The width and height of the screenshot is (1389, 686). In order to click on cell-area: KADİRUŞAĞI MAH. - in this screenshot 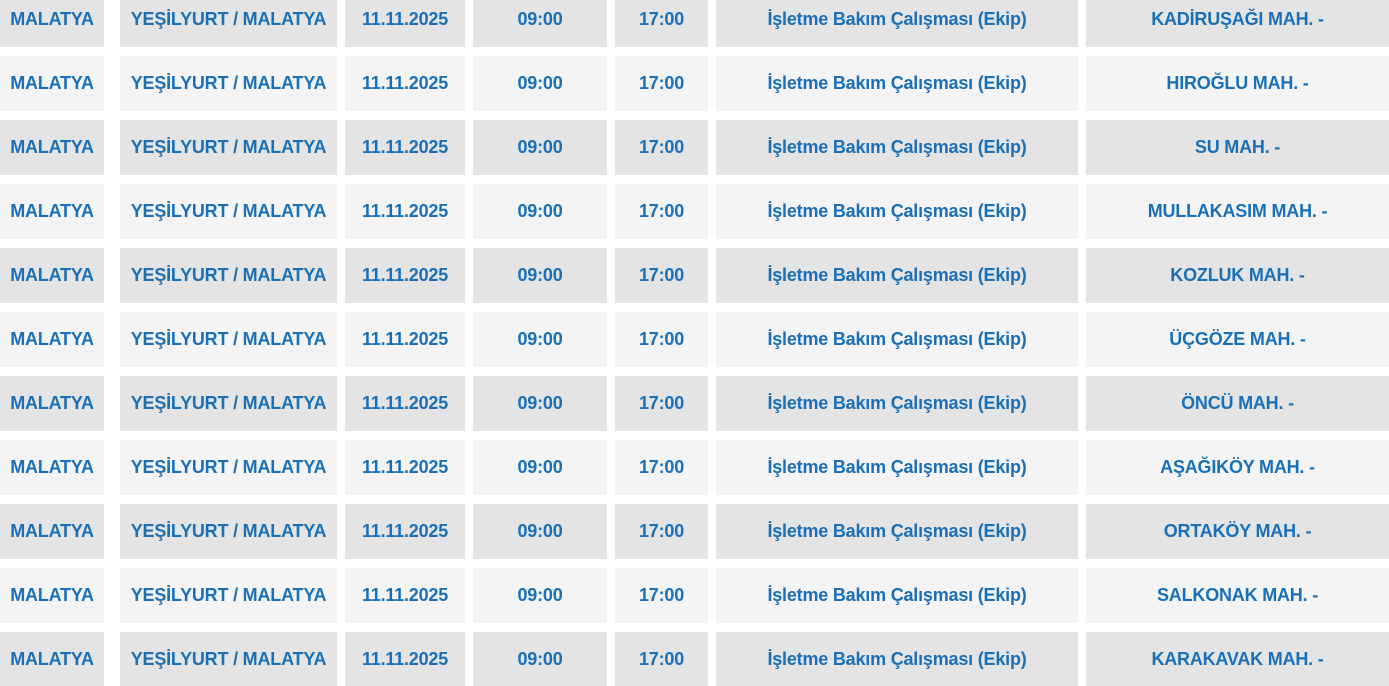, I will do `click(1237, 28)`.